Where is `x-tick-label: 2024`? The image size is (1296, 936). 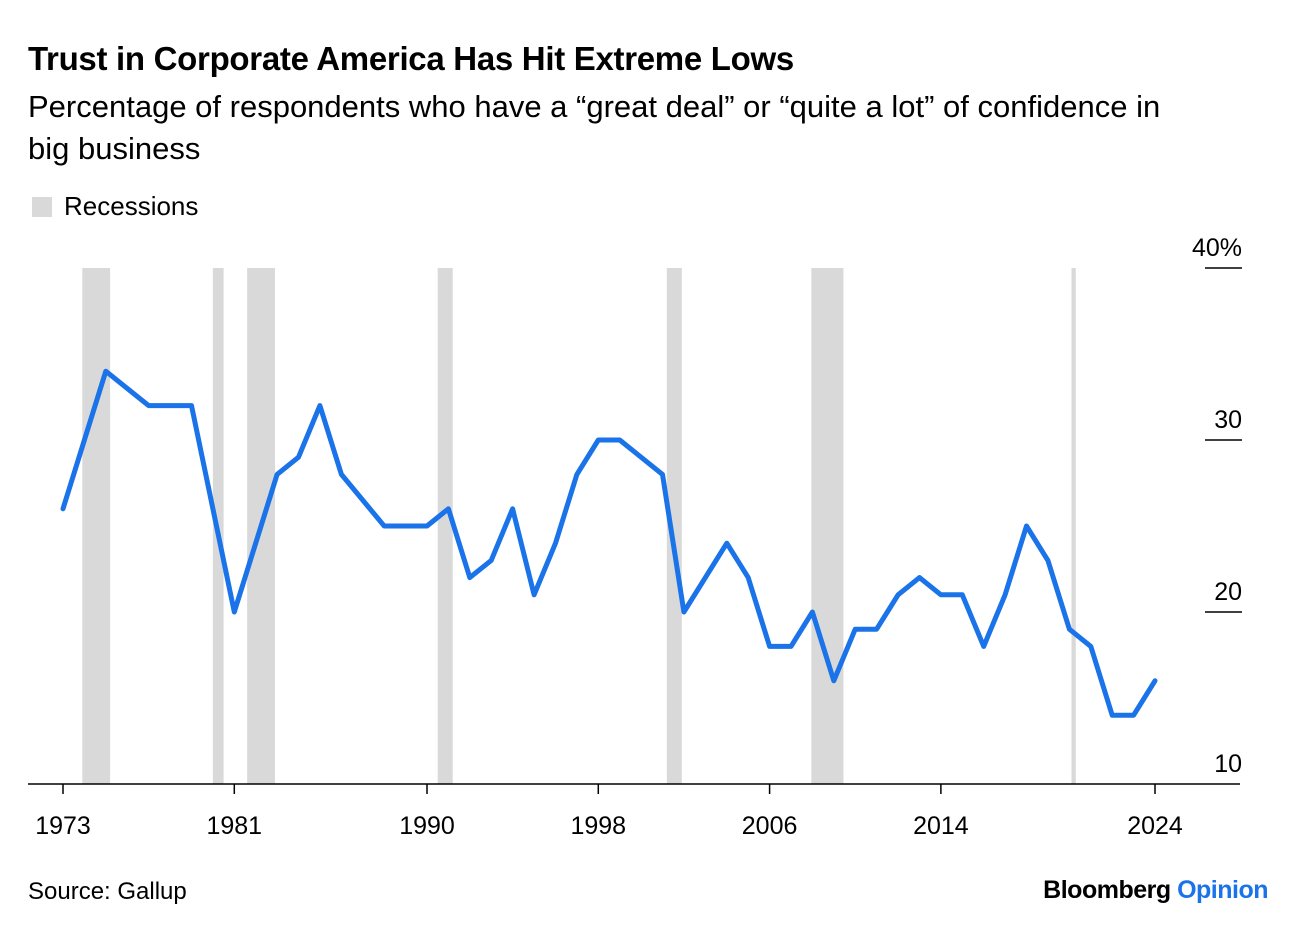
x-tick-label: 2024 is located at coordinates (1155, 826).